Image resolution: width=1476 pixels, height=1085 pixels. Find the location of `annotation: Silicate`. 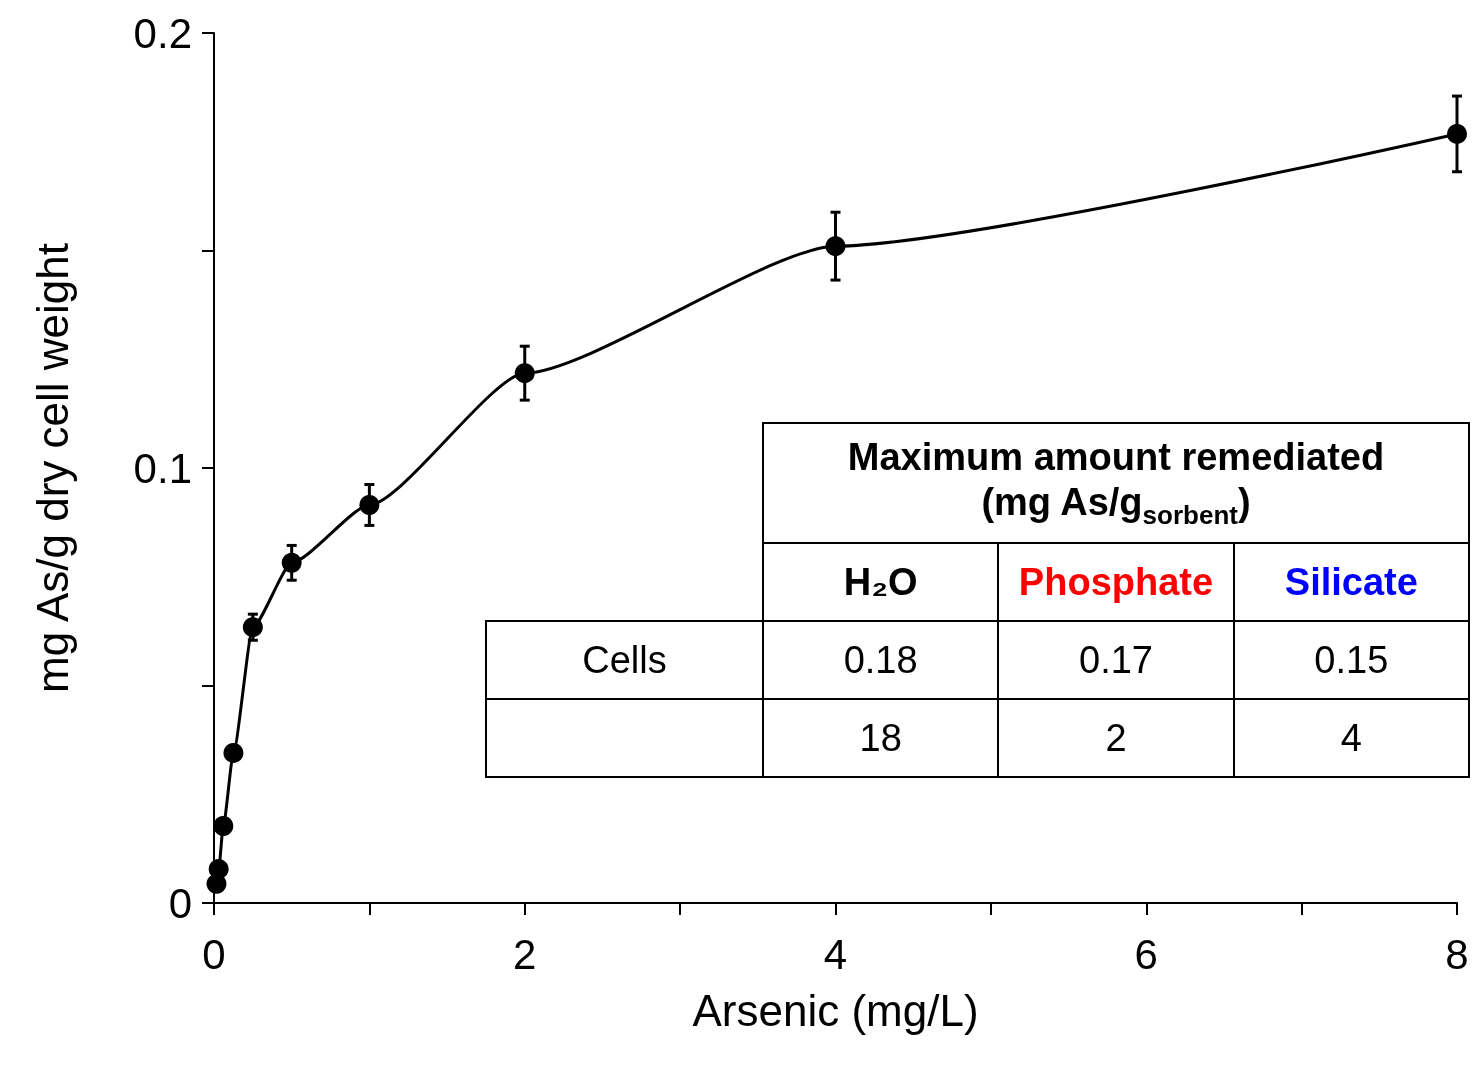

annotation: Silicate is located at coordinates (1351, 582).